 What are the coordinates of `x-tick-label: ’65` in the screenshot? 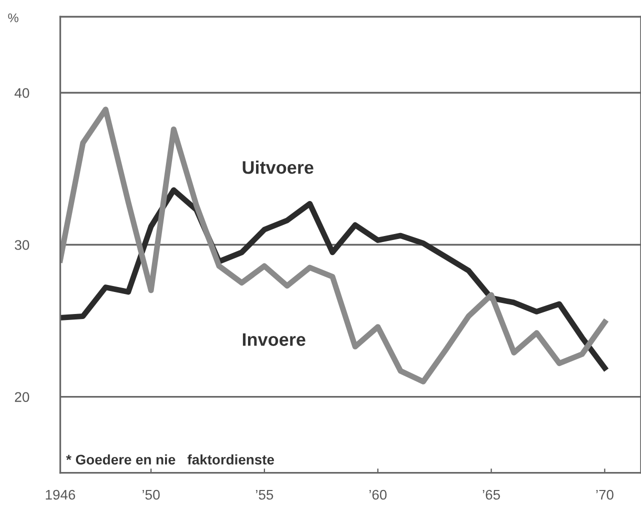 It's located at (491, 495).